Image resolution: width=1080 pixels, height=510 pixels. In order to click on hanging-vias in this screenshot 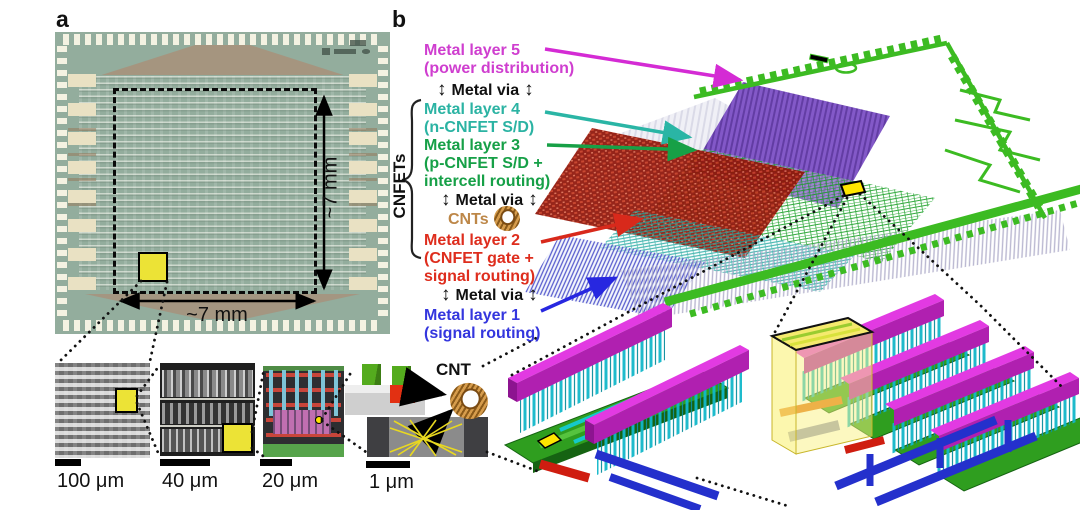, I will do `click(845, 265)`.